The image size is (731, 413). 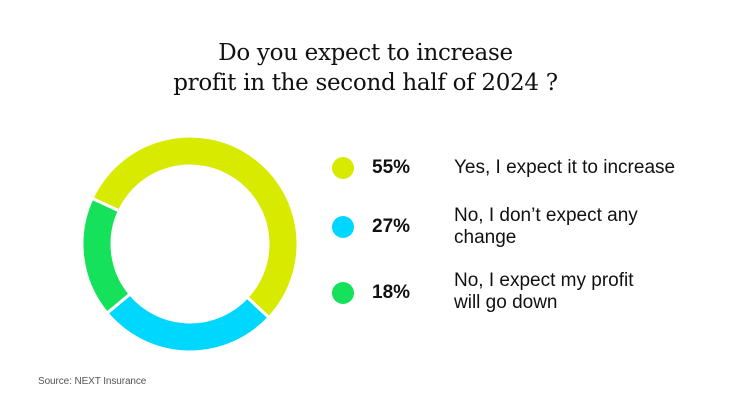 What do you see at coordinates (391, 226) in the screenshot?
I see `legend-percent-no-change: 27%` at bounding box center [391, 226].